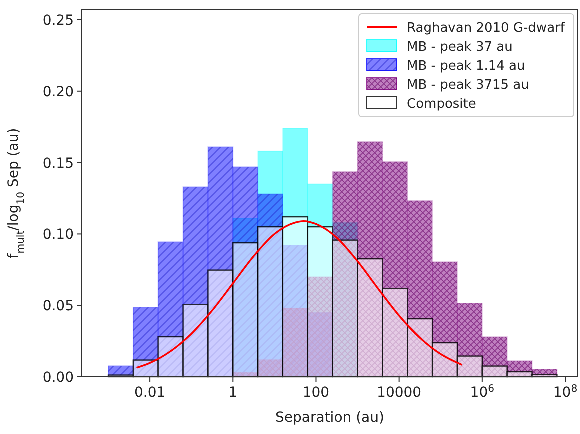 Image resolution: width=580 pixels, height=434 pixels. What do you see at coordinates (468, 85) in the screenshot?
I see `legend-label: MB - peak 3715 au` at bounding box center [468, 85].